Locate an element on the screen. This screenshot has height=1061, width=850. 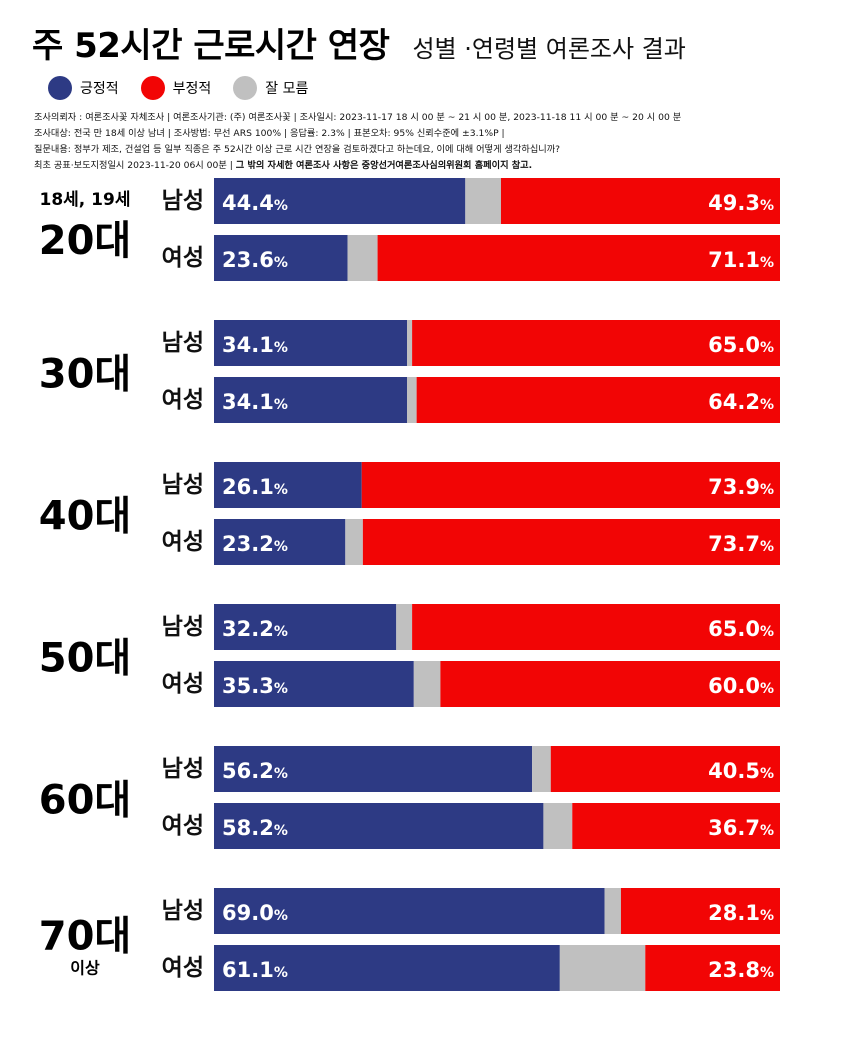
age-label-bottom: 이상 is located at coordinates (85, 968).